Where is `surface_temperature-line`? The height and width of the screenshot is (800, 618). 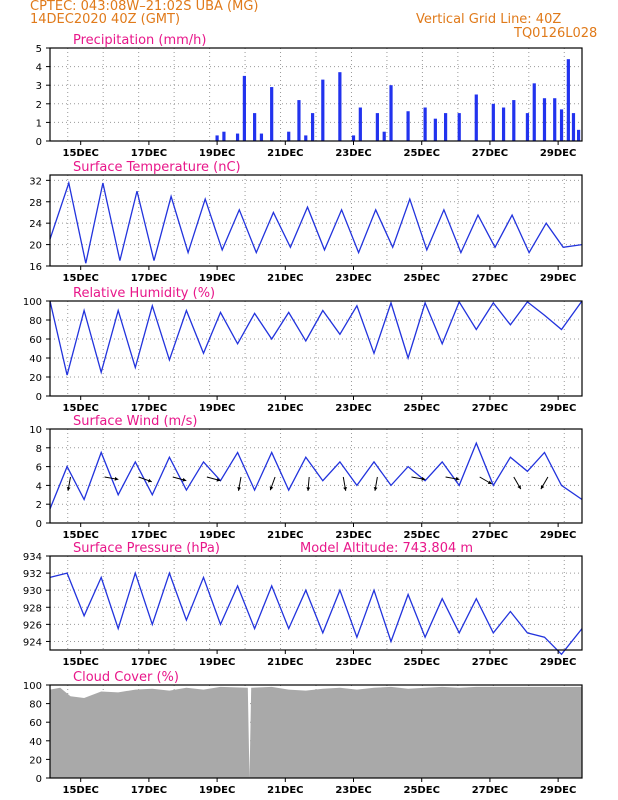 surface_temperature-line is located at coordinates (316, 222).